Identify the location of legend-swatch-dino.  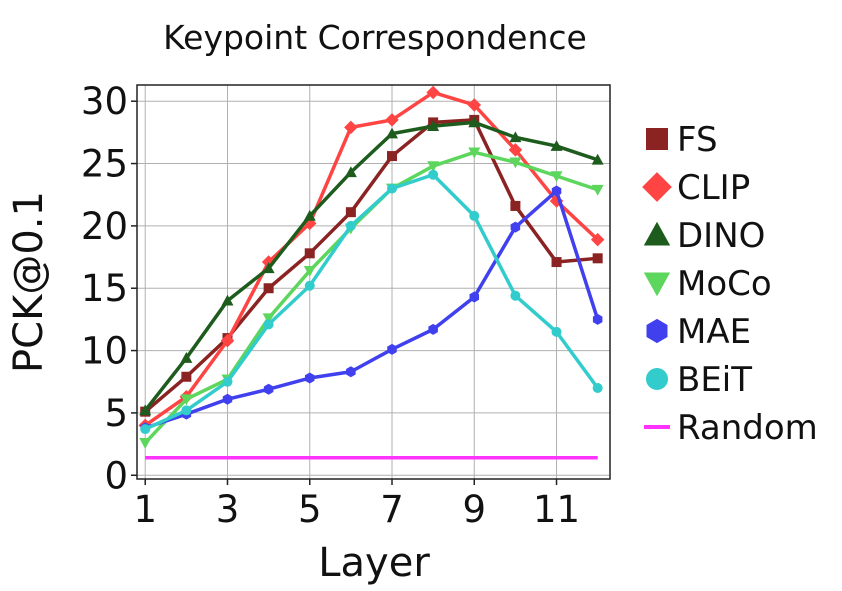
(657, 233).